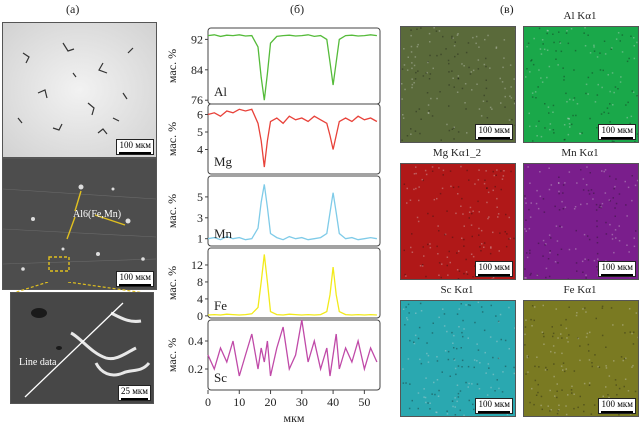 This screenshot has width=640, height=423. I want to click on profile-ytick-label-al: 84, so click(197, 70).